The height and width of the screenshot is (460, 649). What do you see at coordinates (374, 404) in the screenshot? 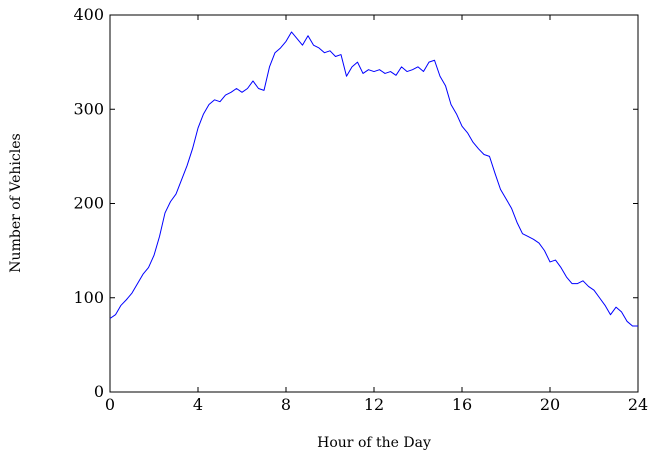
I see `x-tick-label: 12` at bounding box center [374, 404].